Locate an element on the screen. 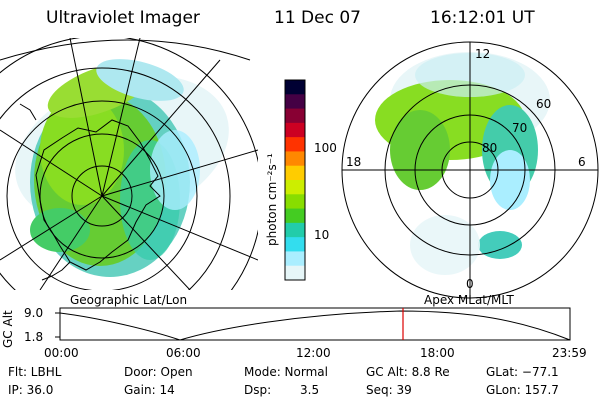  mlat-label-70: 70 is located at coordinates (520, 128).